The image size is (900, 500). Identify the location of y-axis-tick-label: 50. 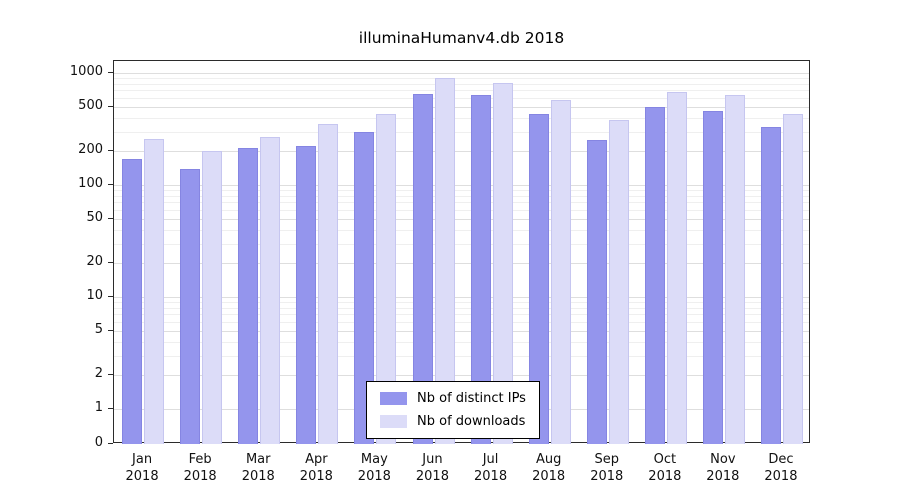
(94, 217).